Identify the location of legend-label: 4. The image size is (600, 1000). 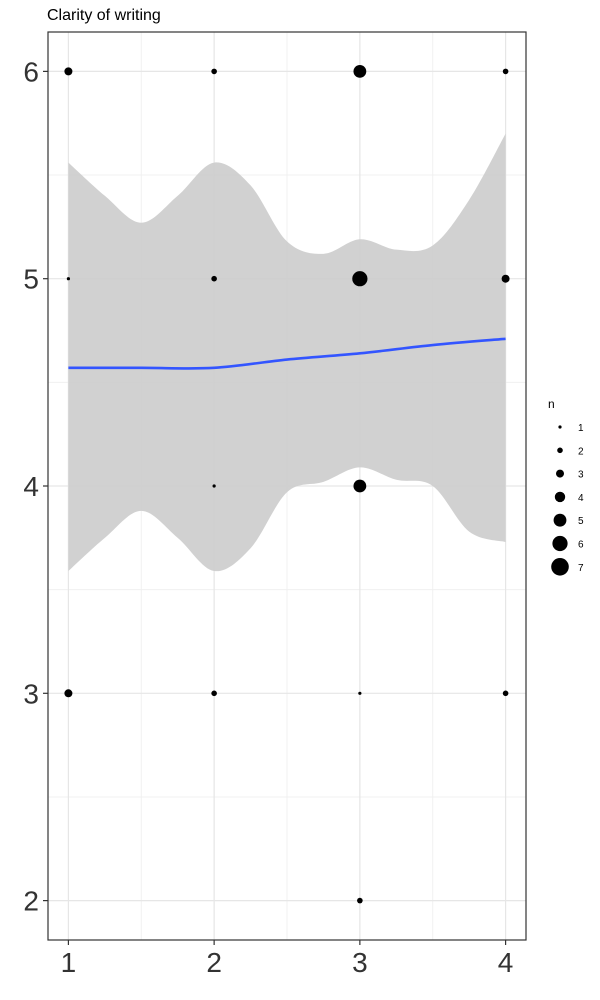
(581, 498).